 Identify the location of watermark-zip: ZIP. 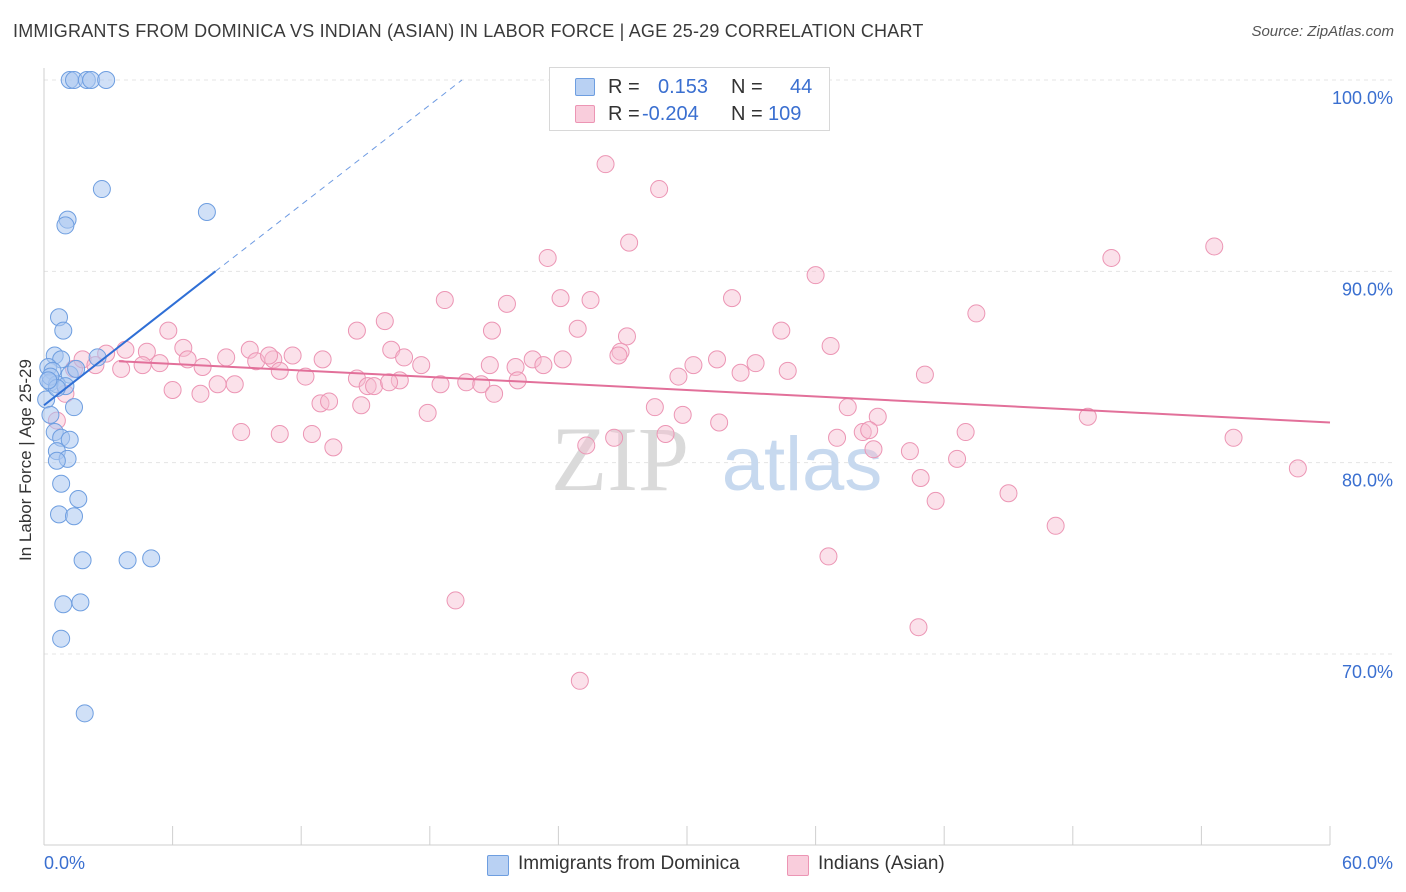
(620, 459).